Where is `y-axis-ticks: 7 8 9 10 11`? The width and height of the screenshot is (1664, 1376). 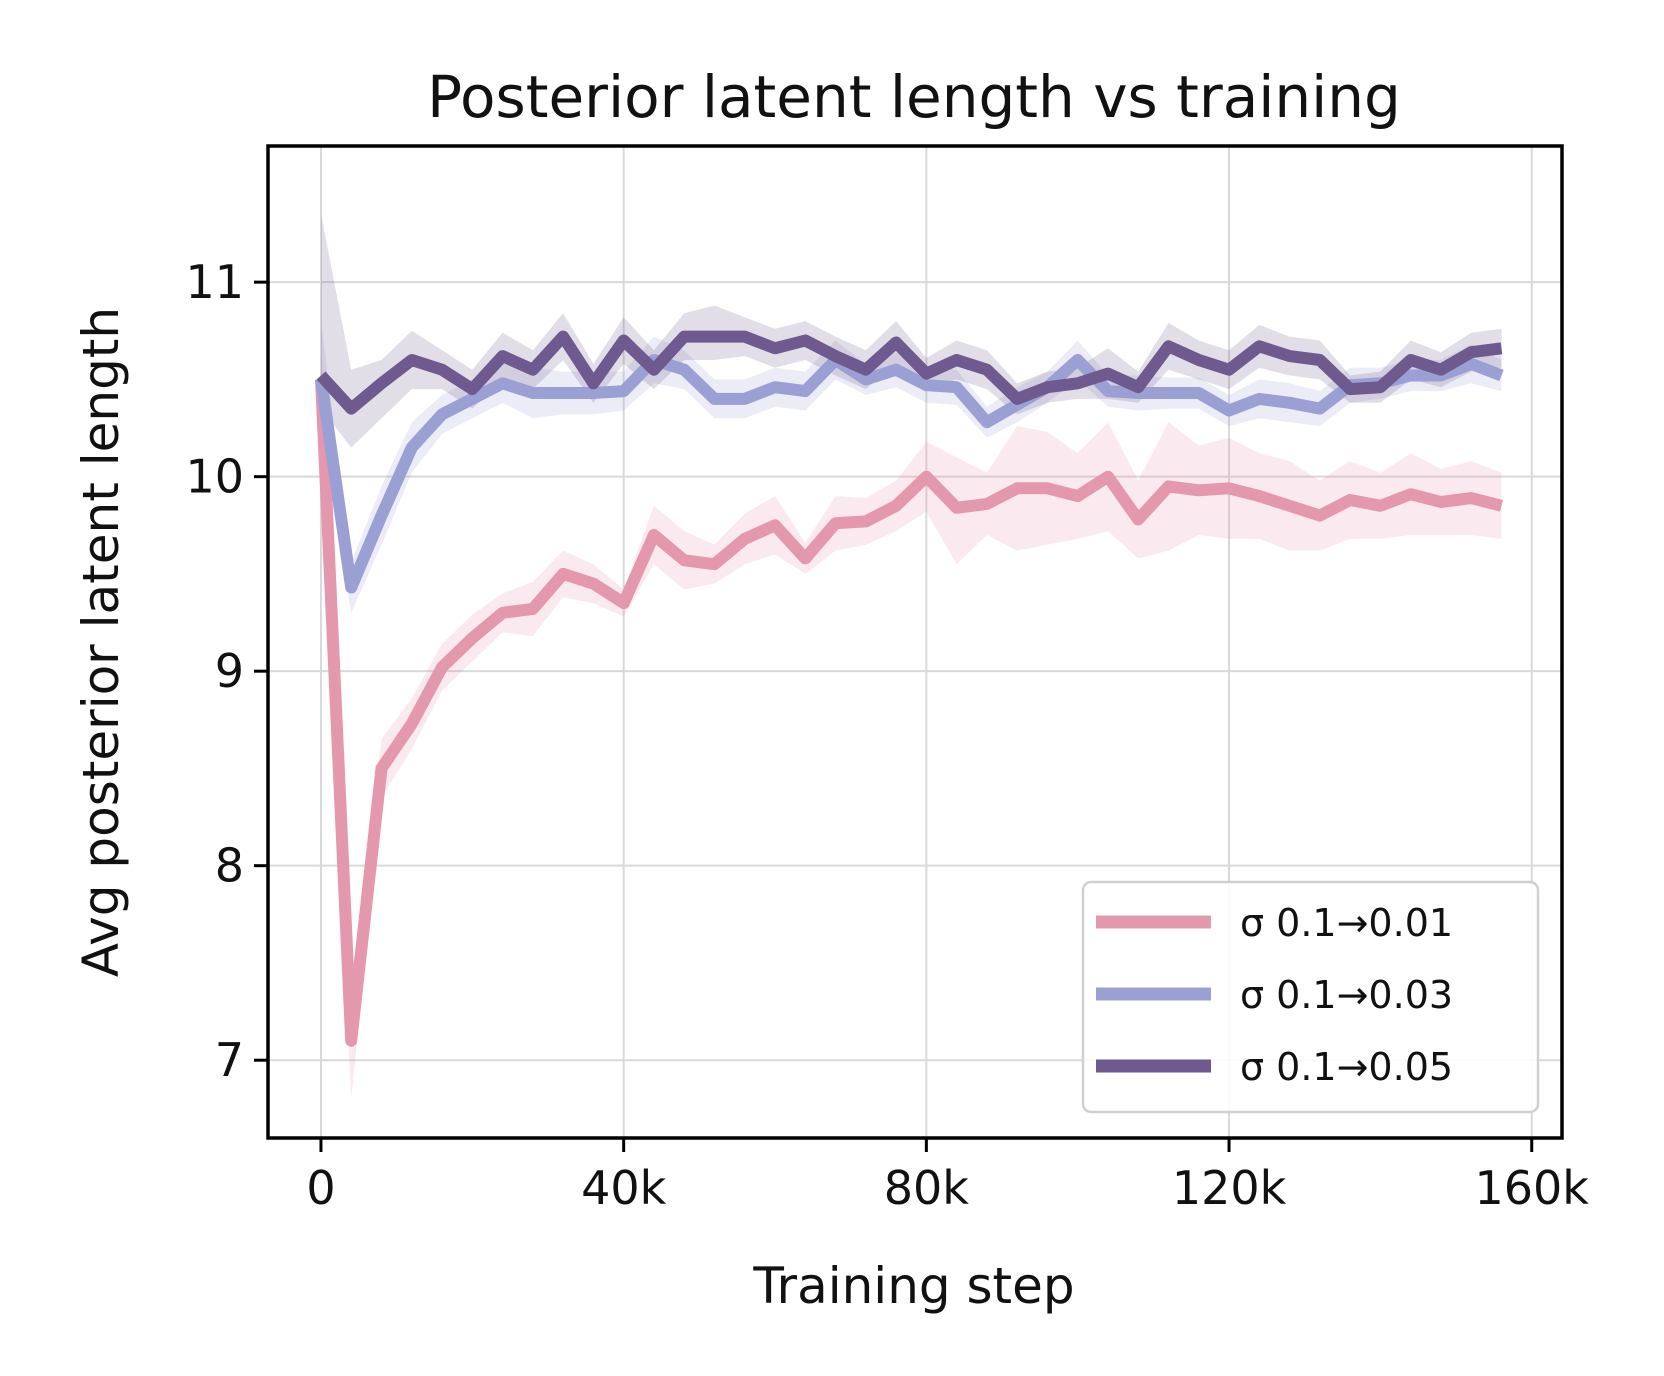 y-axis-ticks: 7 8 9 10 11 is located at coordinates (226, 671).